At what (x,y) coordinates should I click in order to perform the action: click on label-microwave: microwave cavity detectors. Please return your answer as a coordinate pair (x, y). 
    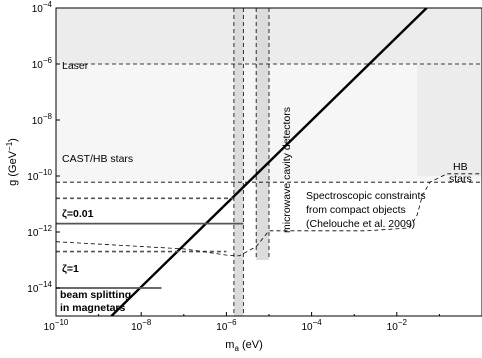
    Looking at the image, I should click on (287, 170).